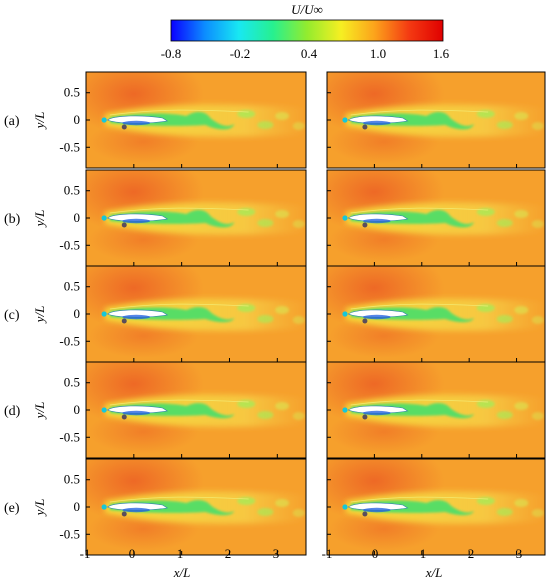 The height and width of the screenshot is (585, 550). Describe the element at coordinates (422, 563) in the screenshot. I see `x-axis-right: -1 0 1 2 3 x/L` at that location.